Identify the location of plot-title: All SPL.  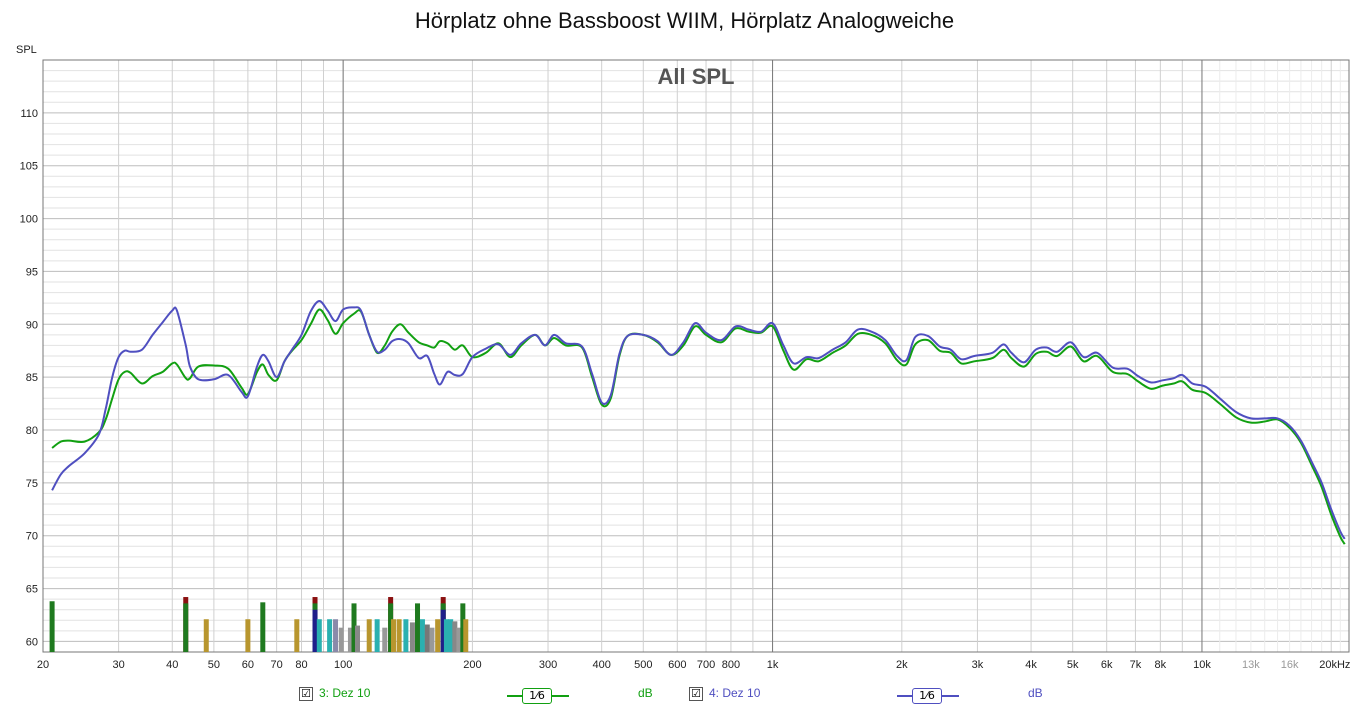
(695, 76).